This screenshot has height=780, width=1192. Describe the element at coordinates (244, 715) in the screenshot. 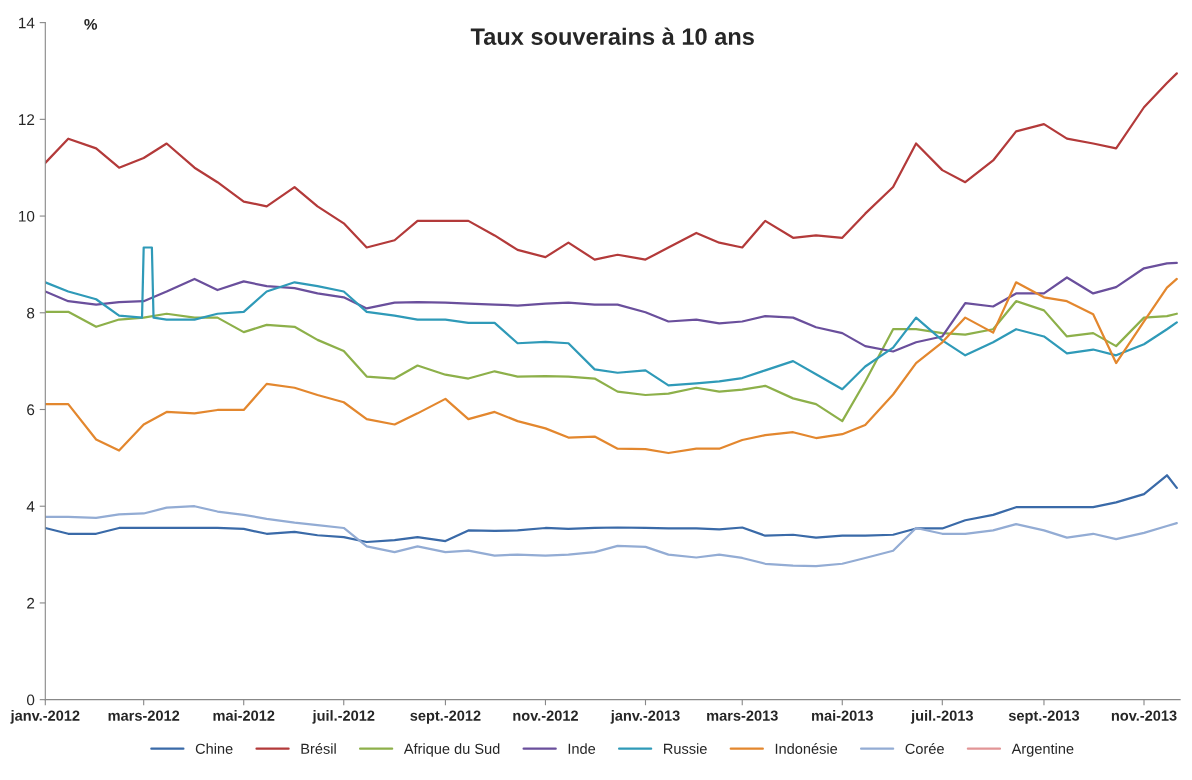

I see `x-tick-label: mai-2012` at that location.